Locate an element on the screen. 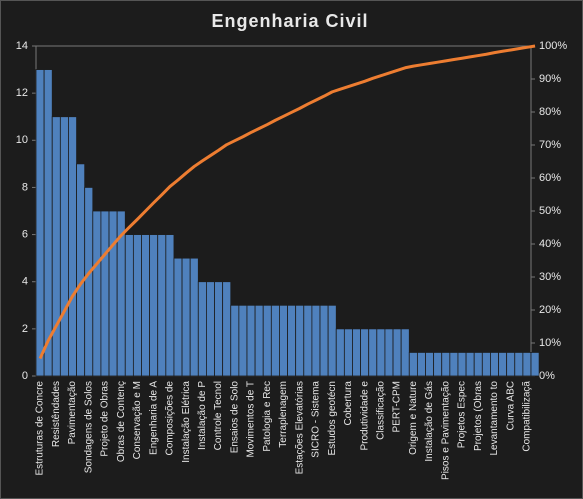  x-tick-label: Terraplenagem is located at coordinates (283, 414).